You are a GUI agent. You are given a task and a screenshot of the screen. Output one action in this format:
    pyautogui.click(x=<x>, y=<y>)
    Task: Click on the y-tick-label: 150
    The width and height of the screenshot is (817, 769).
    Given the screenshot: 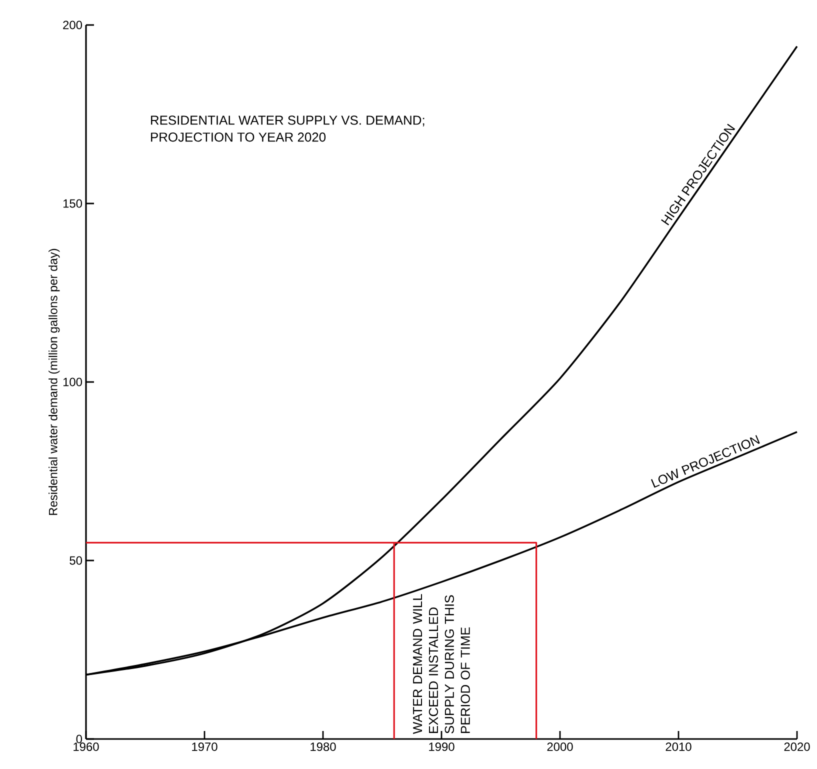 What is the action you would take?
    pyautogui.click(x=72, y=203)
    